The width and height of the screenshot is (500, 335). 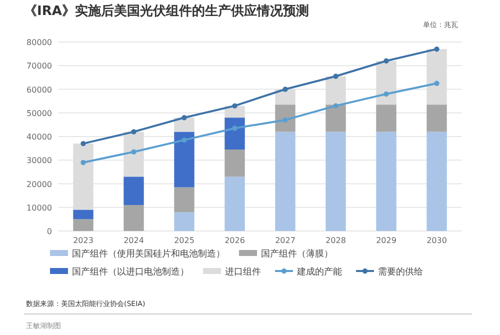 I want to click on chart-title: 《IRA》实施后美国光伏组件的生产供应情况预测, so click(x=166, y=11).